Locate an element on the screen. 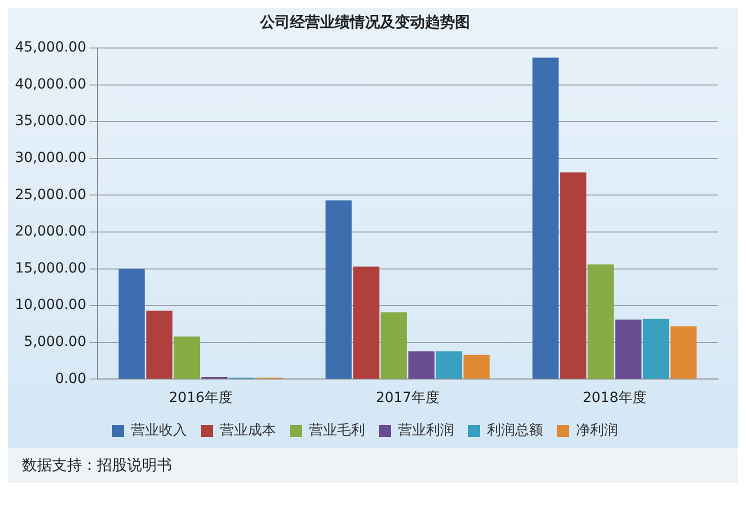 The image size is (746, 520). chart-title: 公司经营业绩情况及变动趋势图 is located at coordinates (364, 21).